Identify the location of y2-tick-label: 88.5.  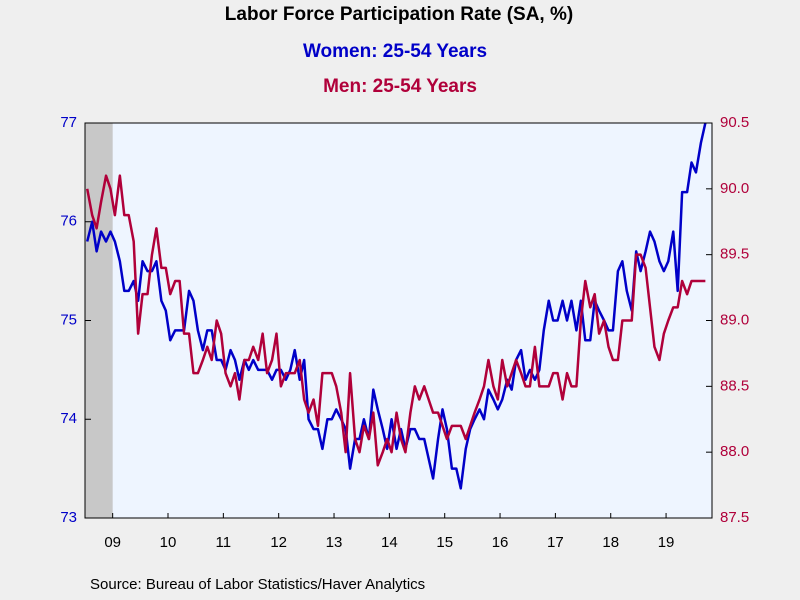
(734, 385).